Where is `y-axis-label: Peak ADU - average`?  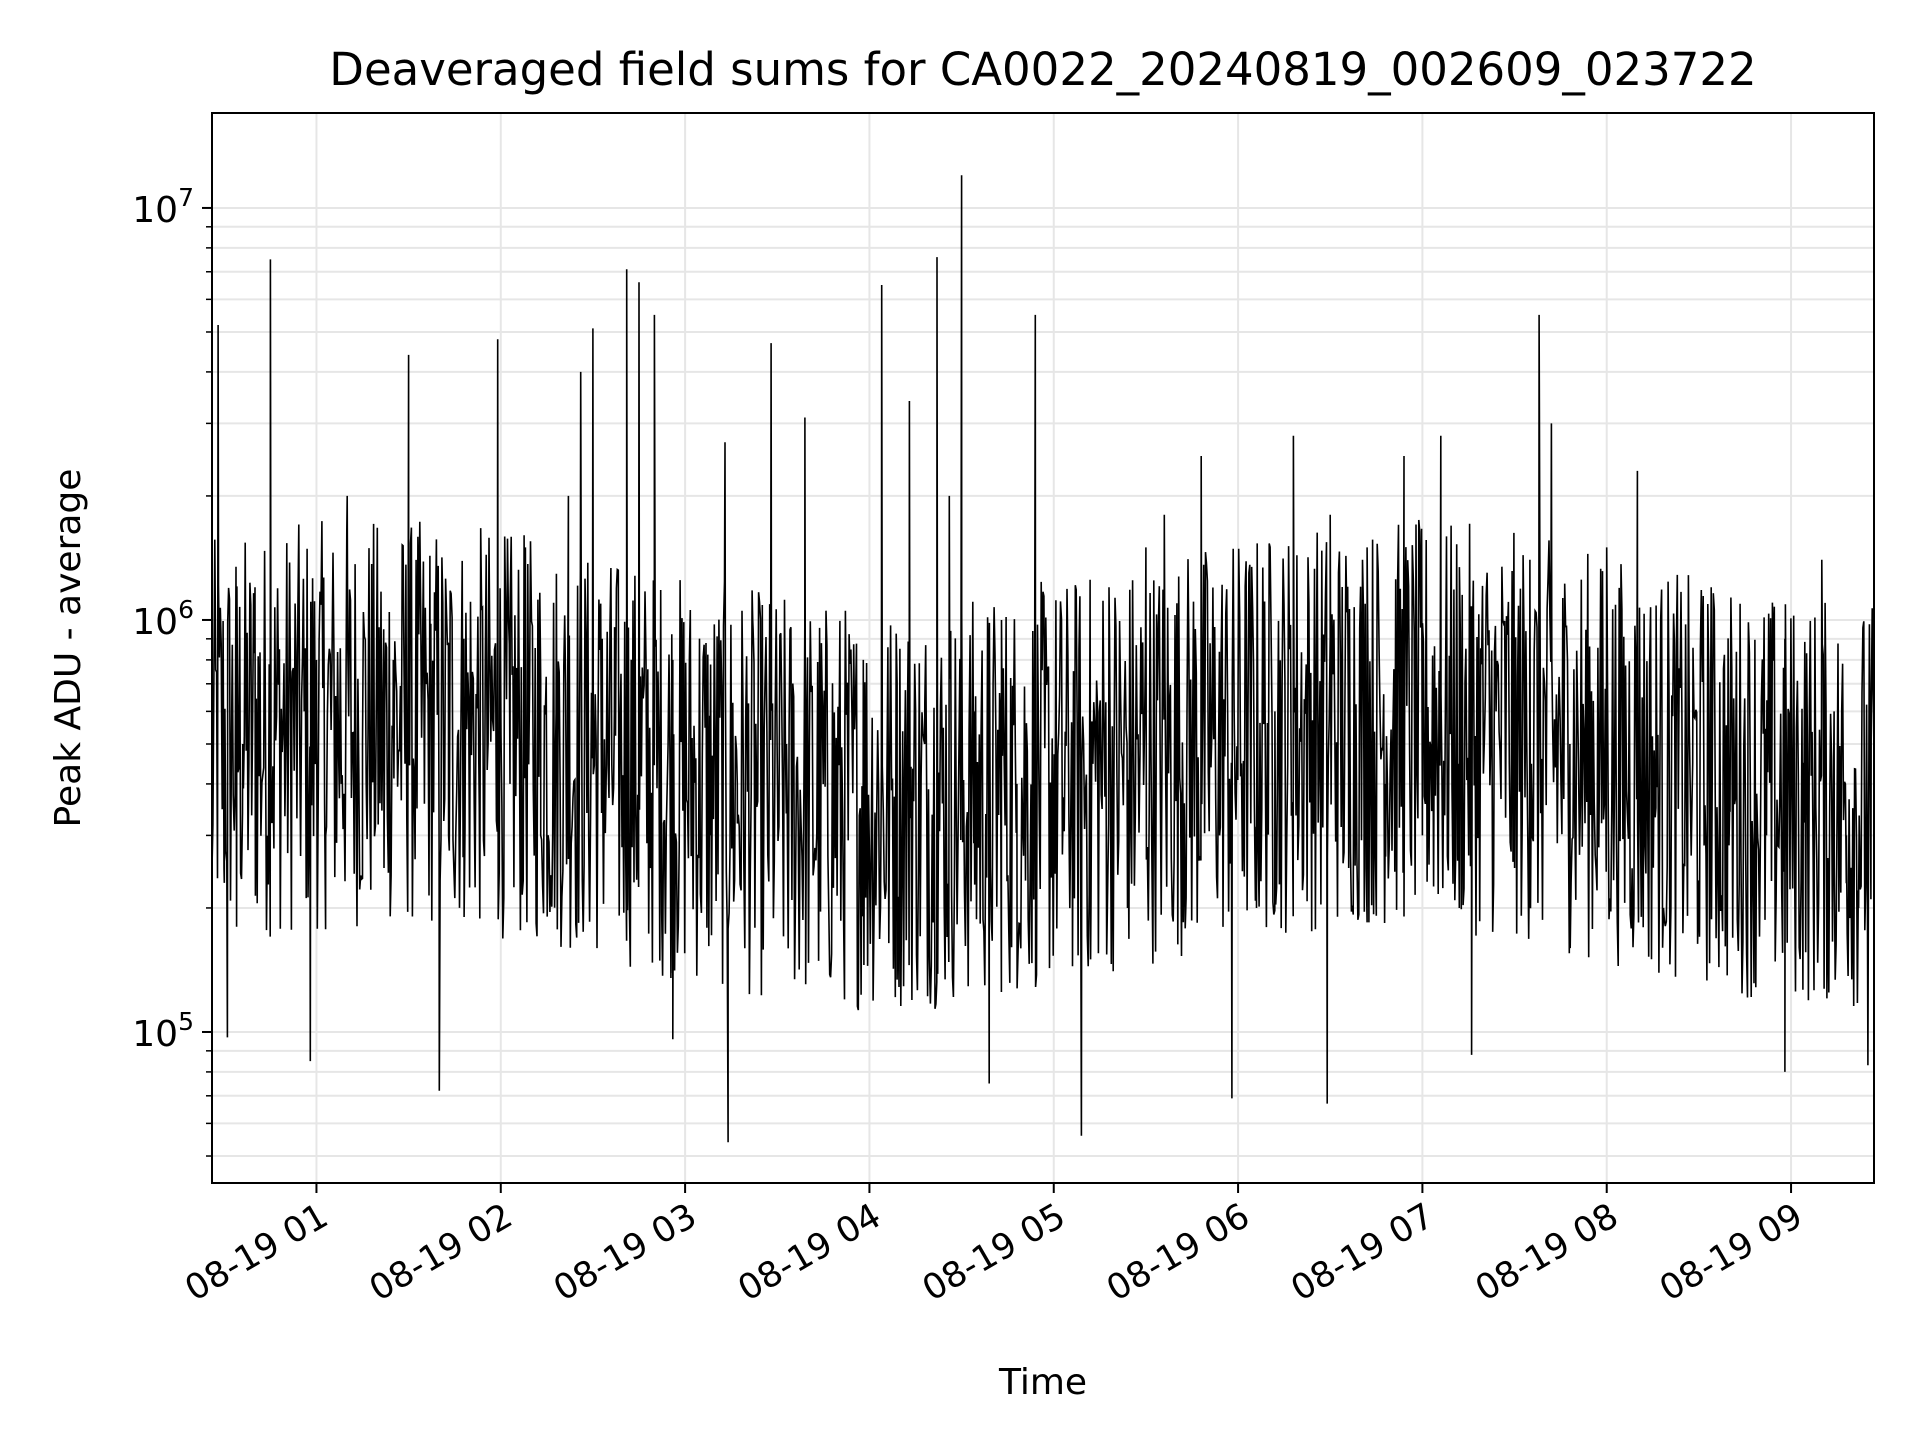
y-axis-label: Peak ADU - average is located at coordinates (68, 648).